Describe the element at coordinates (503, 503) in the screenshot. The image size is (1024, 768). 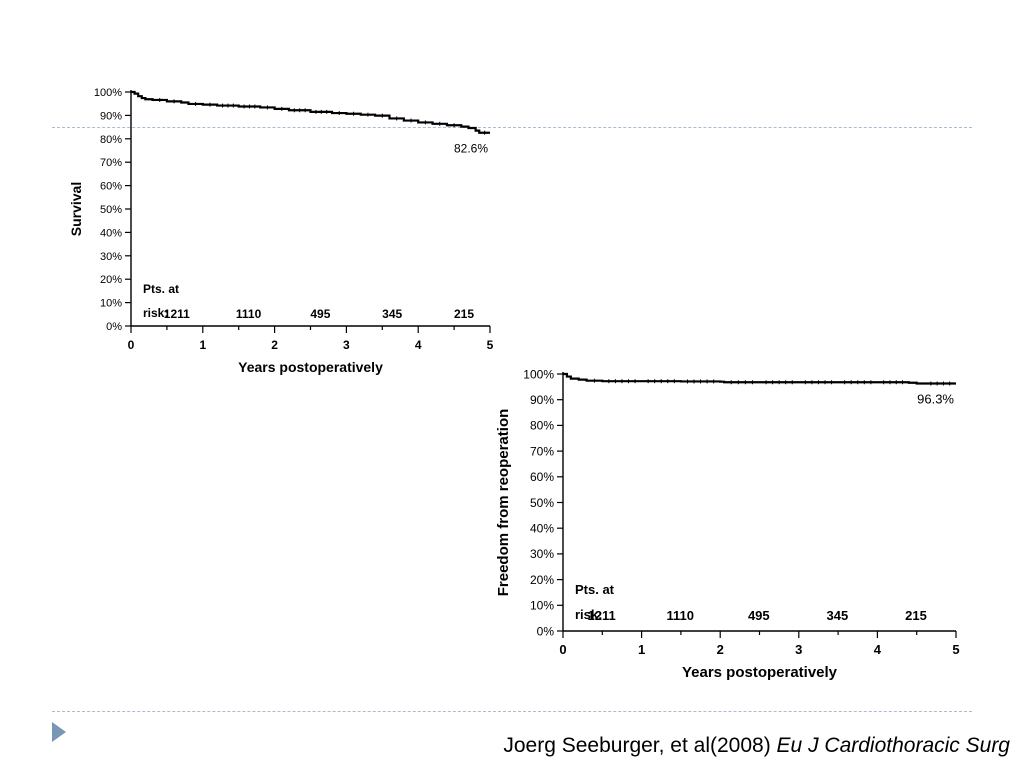
I see `reop-y-axis-title: Freedom from reoperation` at that location.